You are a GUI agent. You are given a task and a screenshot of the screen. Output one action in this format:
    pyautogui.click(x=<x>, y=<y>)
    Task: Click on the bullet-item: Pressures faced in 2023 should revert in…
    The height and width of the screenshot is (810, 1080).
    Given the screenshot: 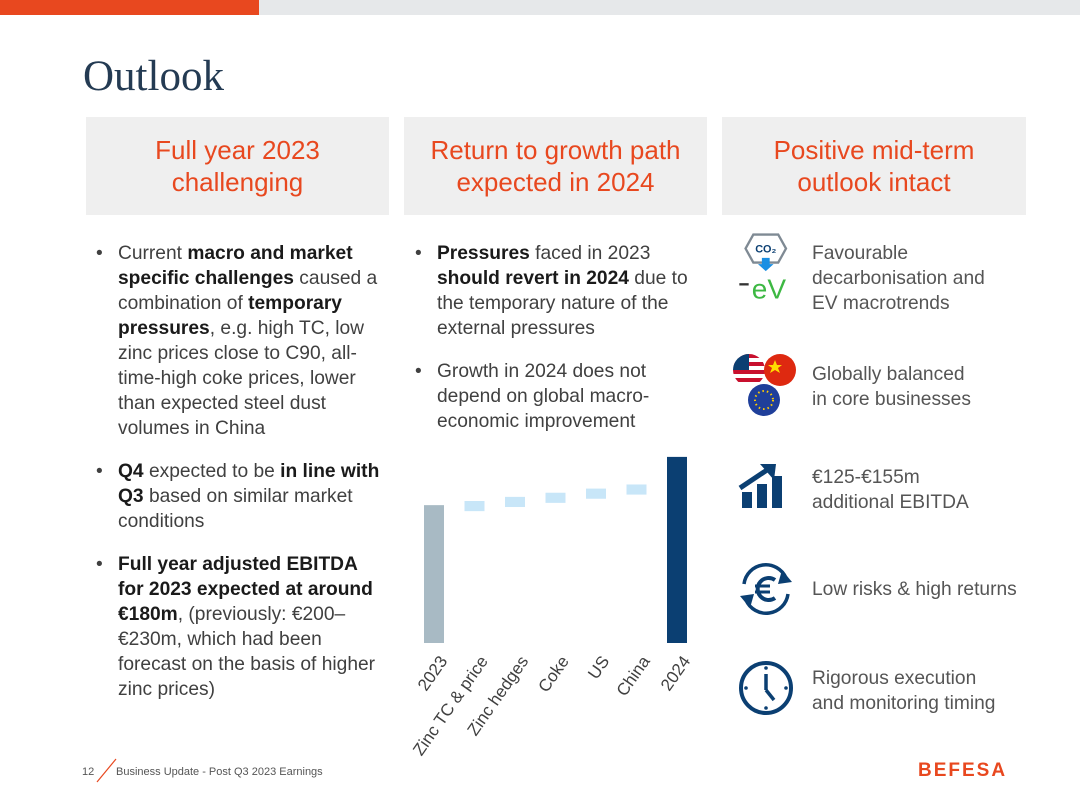 What is the action you would take?
    pyautogui.click(x=561, y=291)
    